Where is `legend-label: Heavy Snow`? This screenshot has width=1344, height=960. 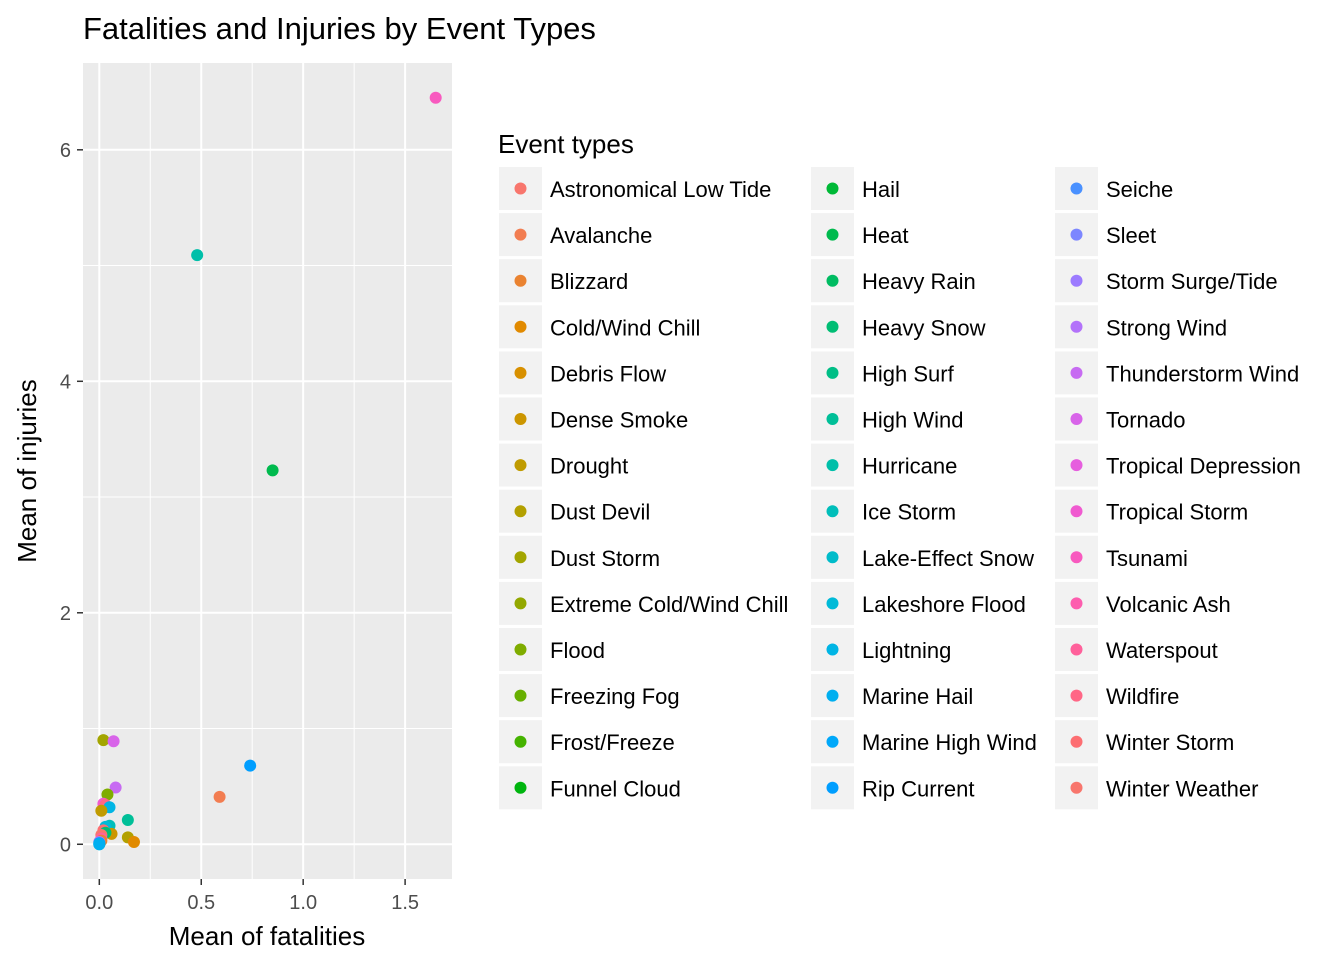
legend-label: Heavy Snow is located at coordinates (924, 327).